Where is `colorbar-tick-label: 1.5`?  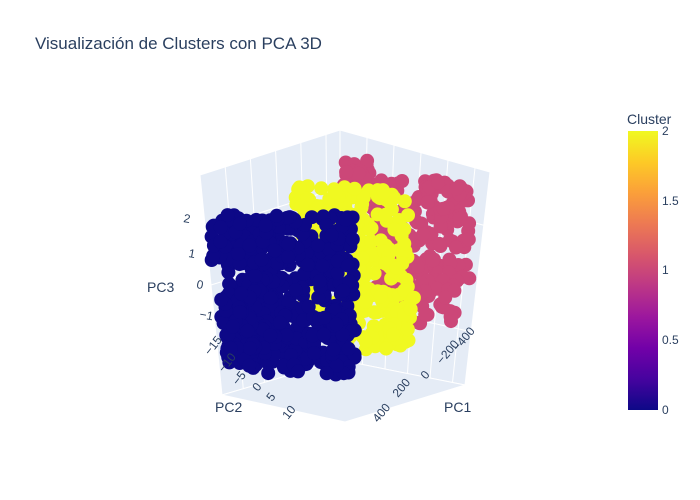
colorbar-tick-label: 1.5 is located at coordinates (670, 201).